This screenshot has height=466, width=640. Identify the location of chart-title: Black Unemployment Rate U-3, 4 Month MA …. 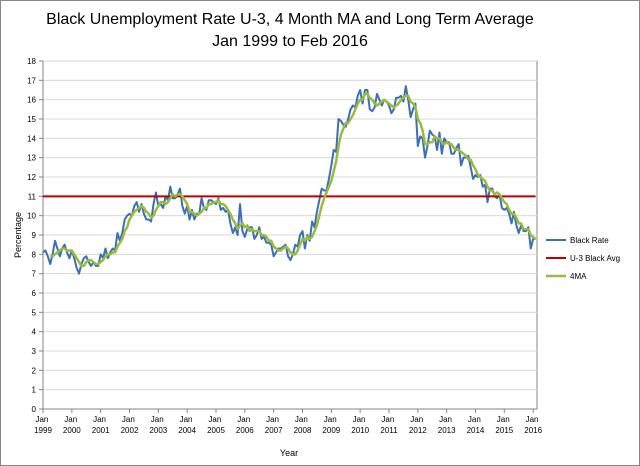
(290, 19).